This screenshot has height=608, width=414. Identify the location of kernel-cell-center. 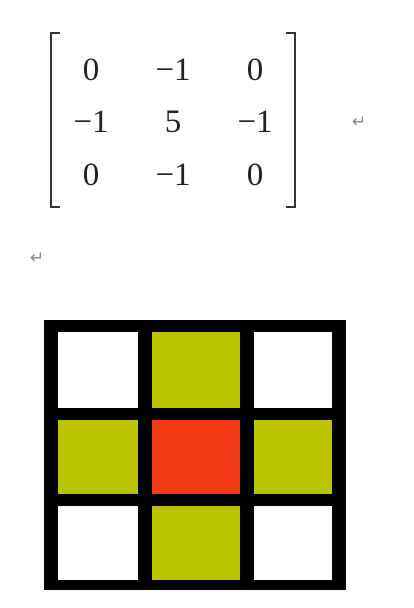
(196, 457).